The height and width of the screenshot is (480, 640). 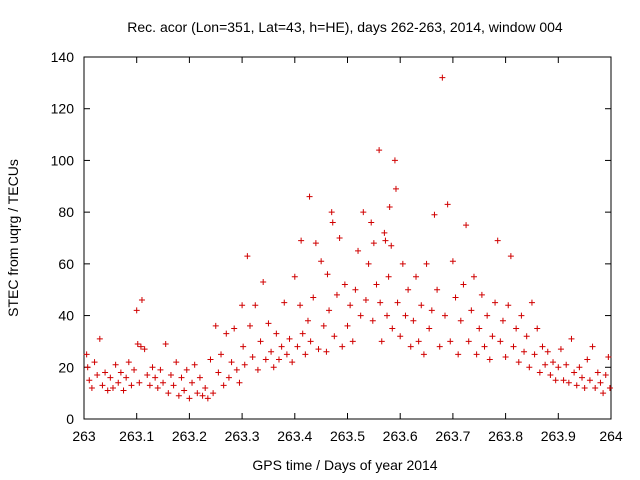 I want to click on y-tick-label: 60, so click(x=66, y=264).